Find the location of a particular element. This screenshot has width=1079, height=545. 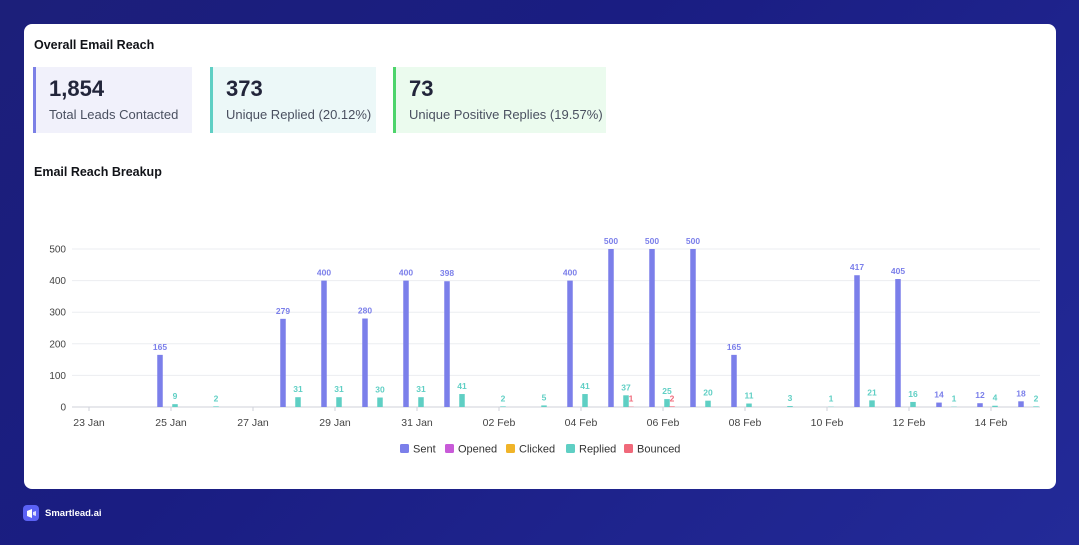

data-label-bounced: 1 is located at coordinates (631, 399).